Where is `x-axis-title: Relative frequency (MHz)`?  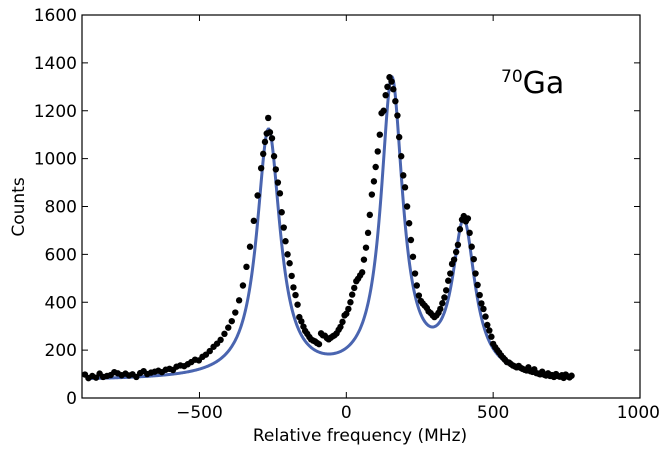
x-axis-title: Relative frequency (MHz) is located at coordinates (360, 436).